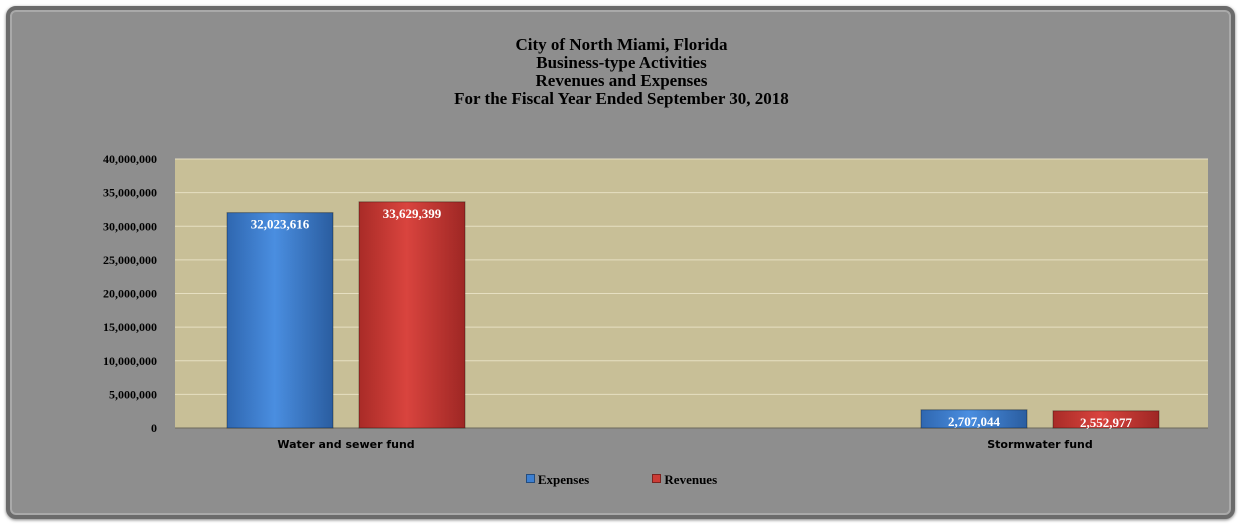 The height and width of the screenshot is (527, 1243). I want to click on data-label: 2,552,977, so click(1106, 422).